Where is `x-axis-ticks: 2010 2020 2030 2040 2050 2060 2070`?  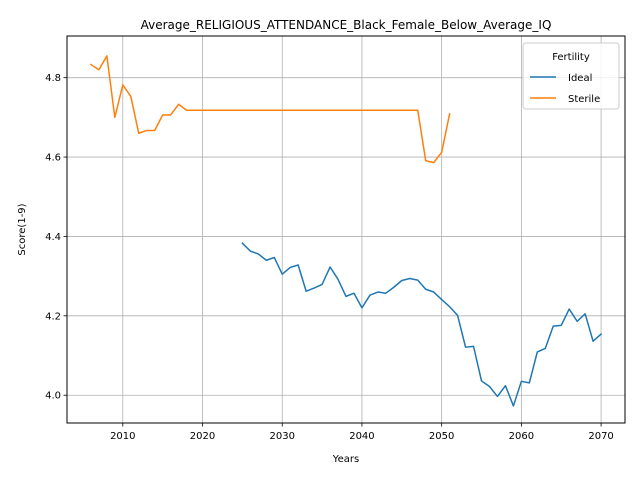
x-axis-ticks: 2010 2020 2030 2040 2050 2060 2070 is located at coordinates (362, 432).